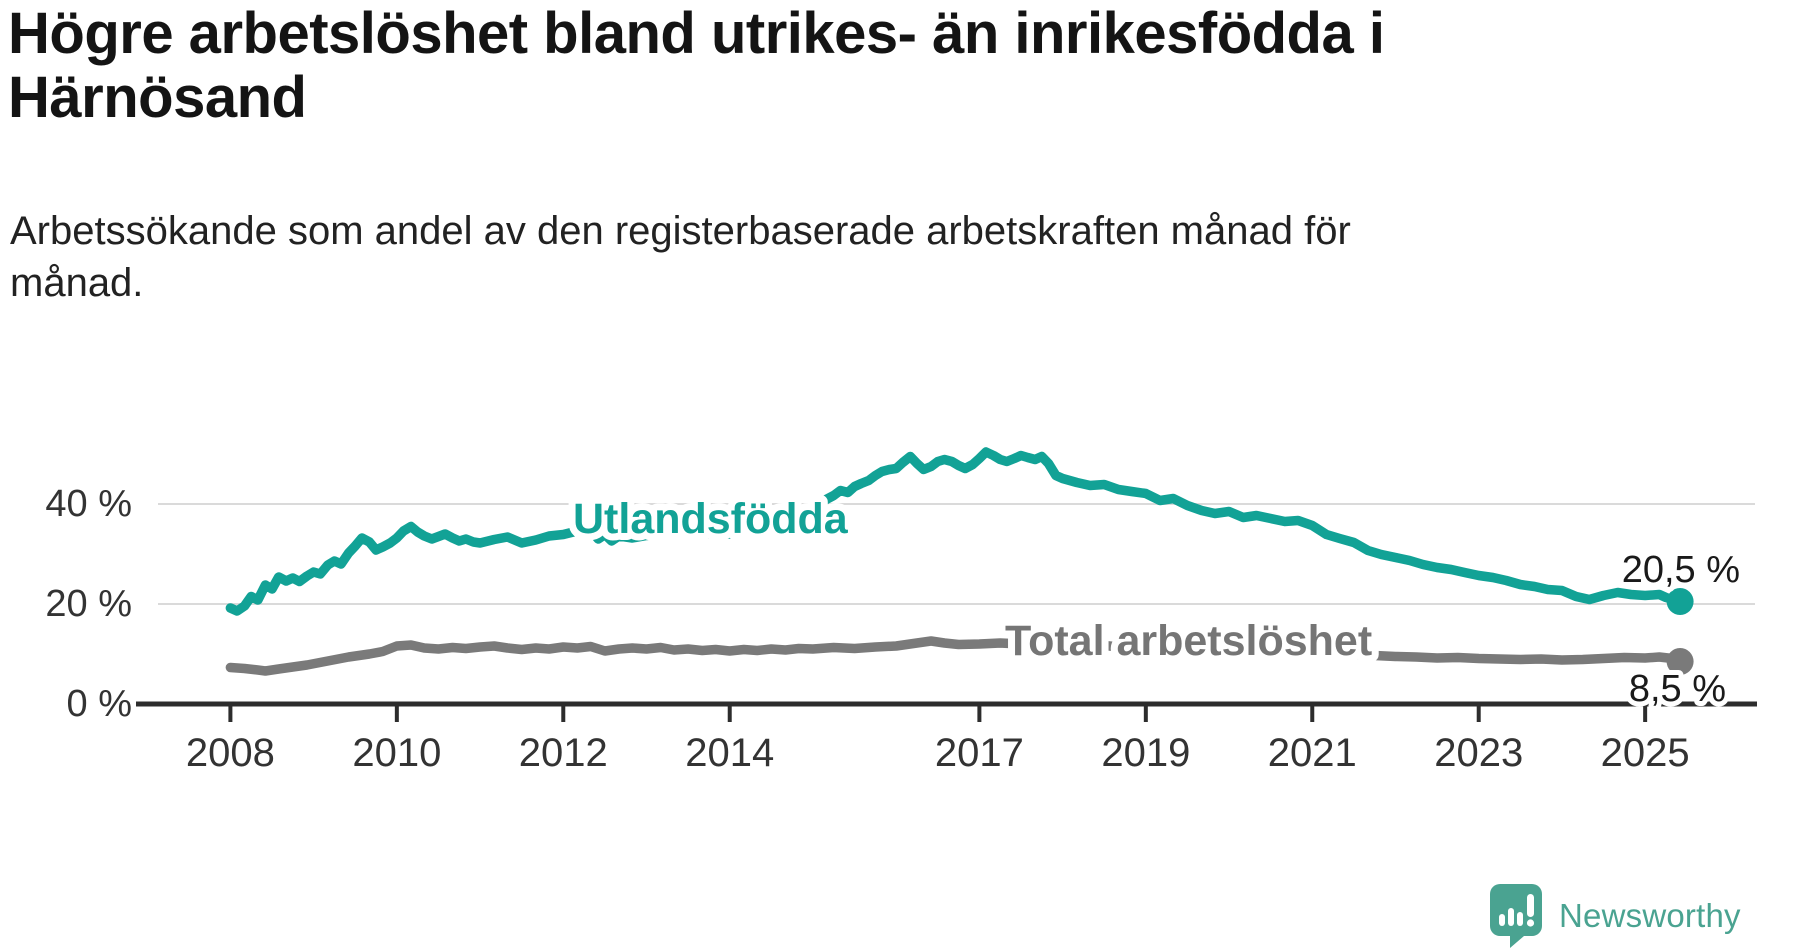  Describe the element at coordinates (99, 704) in the screenshot. I see `y-tick-label: 0 %` at that location.